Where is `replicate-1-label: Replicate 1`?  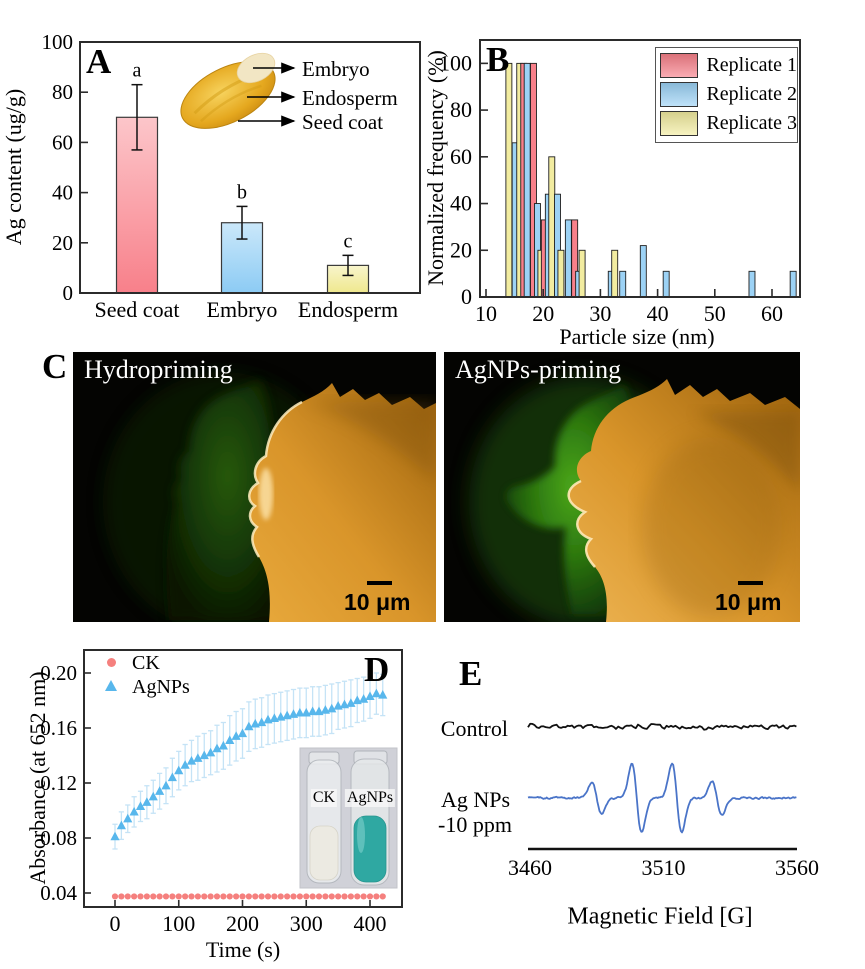
replicate-1-label: Replicate 1 is located at coordinates (751, 65).